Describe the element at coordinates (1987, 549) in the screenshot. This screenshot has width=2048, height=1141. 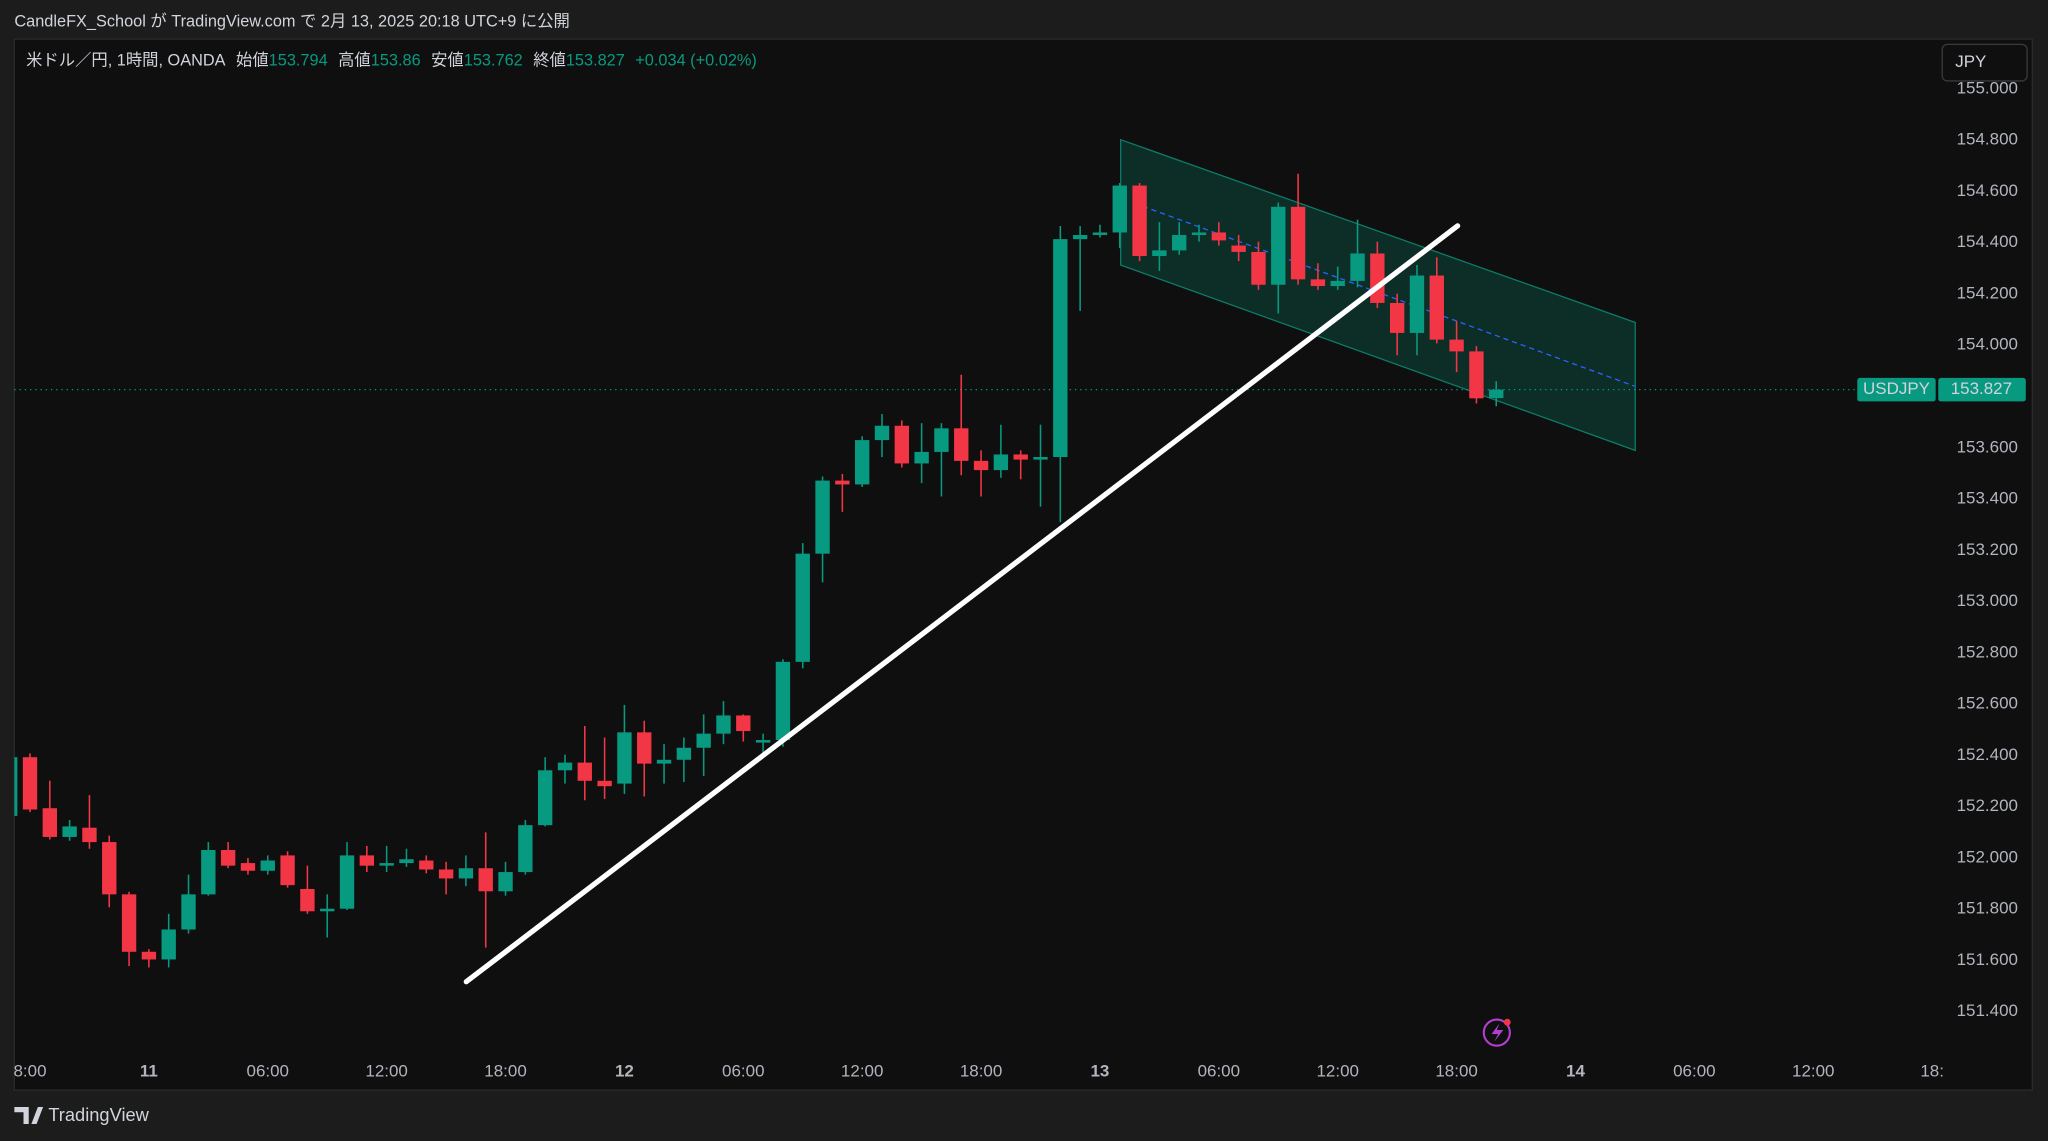
I see `y-tick-label: 153.200` at that location.